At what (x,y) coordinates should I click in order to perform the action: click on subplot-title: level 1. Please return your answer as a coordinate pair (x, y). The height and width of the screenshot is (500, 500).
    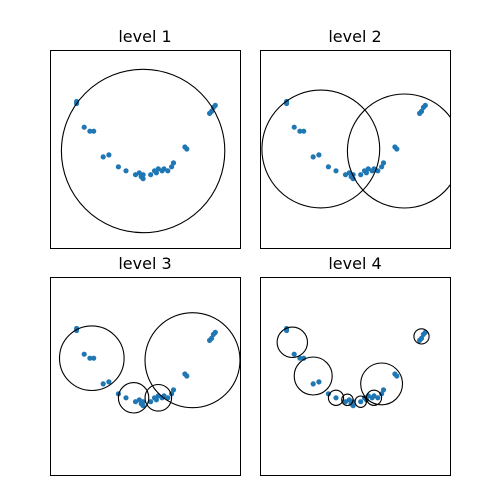
    Looking at the image, I should click on (144, 36).